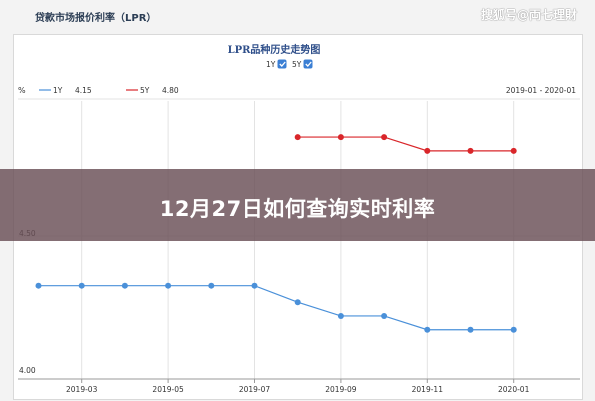 This screenshot has width=595, height=401. What do you see at coordinates (297, 64) in the screenshot?
I see `series-toggle-label: 5Y` at bounding box center [297, 64].